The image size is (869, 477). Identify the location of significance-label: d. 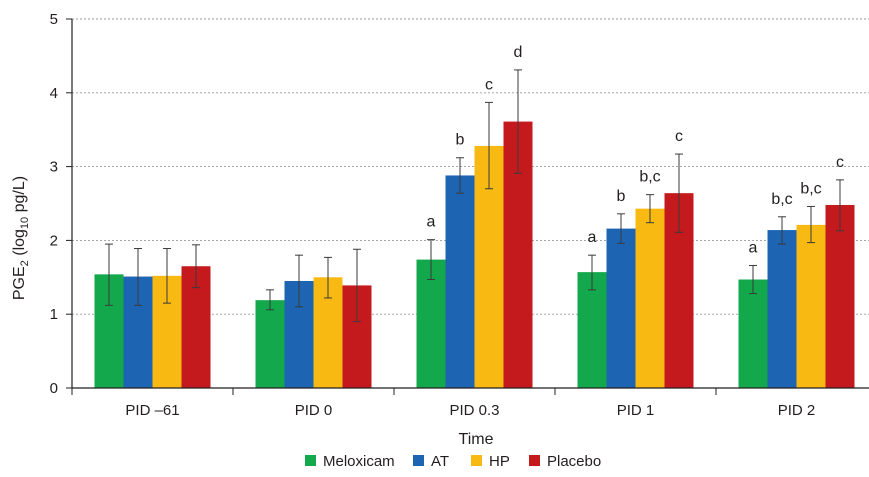
(518, 52).